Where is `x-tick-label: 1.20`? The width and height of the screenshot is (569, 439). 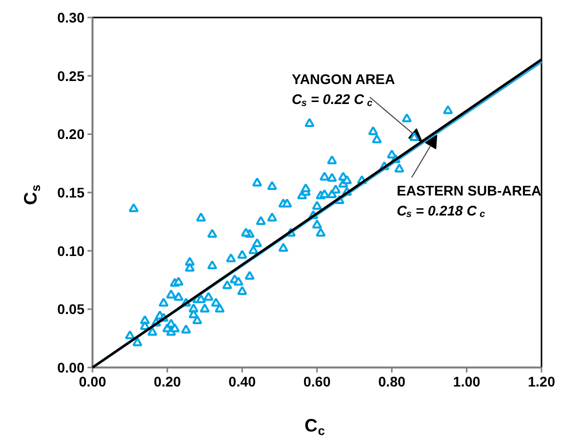 x-tick-label: 1.20 is located at coordinates (542, 382).